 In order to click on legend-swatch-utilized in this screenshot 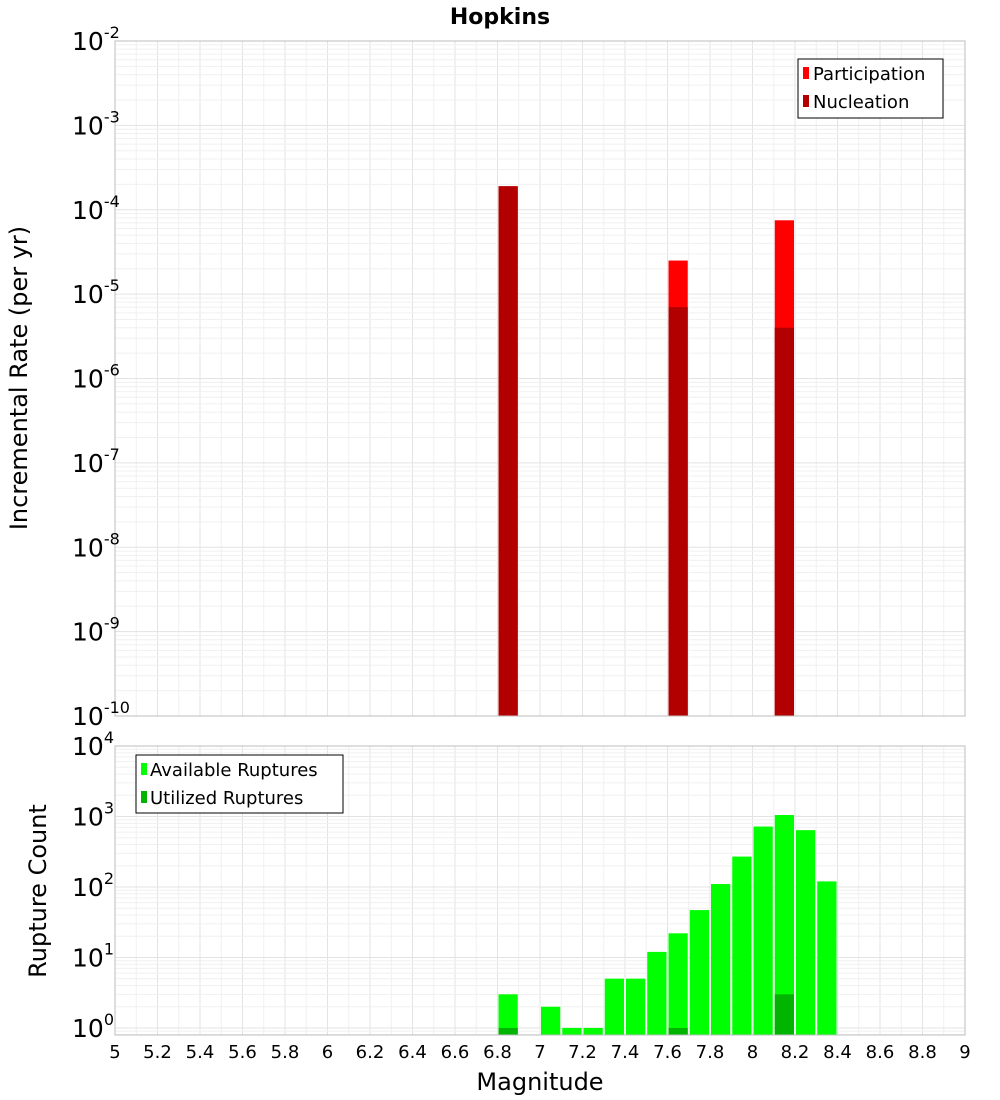, I will do `click(144, 797)`.